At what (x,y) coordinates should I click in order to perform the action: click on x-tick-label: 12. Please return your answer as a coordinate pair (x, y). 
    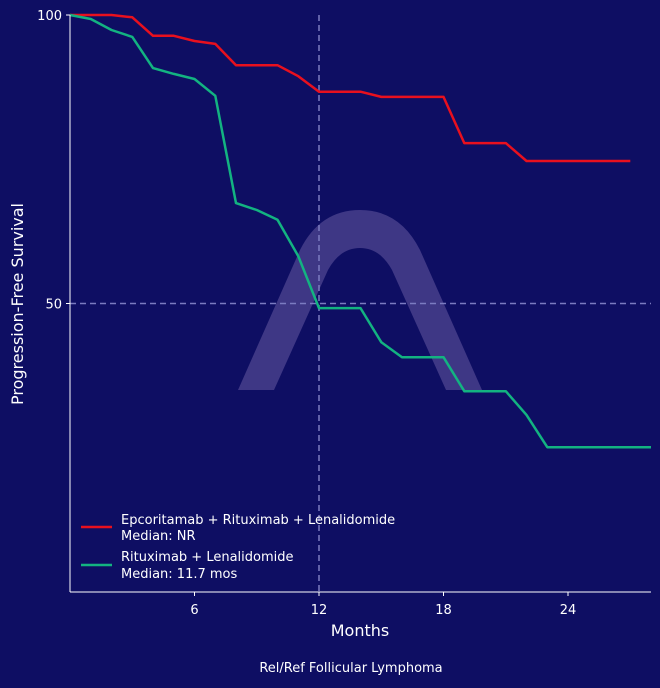
    Looking at the image, I should click on (319, 610).